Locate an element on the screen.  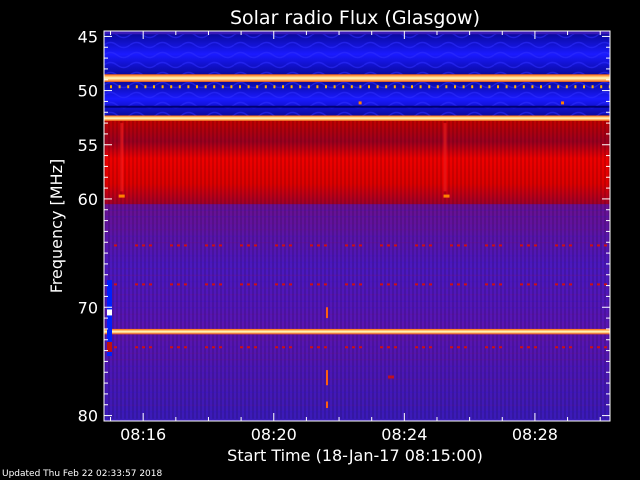
edge-column is located at coordinates (109, 318).